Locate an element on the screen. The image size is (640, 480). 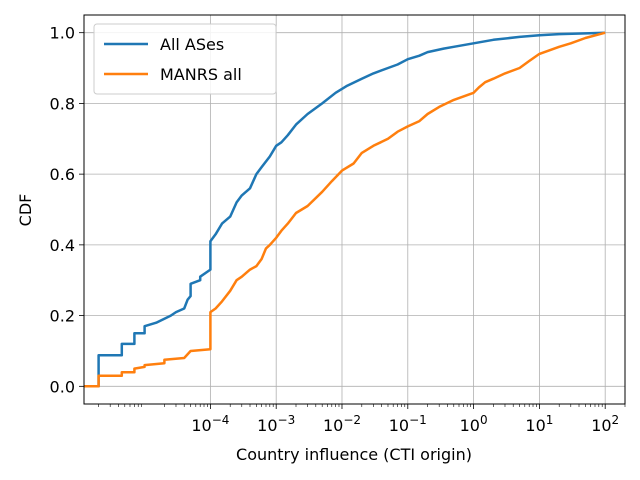
x-tick-label-1: 10⁻³ is located at coordinates (276, 424).